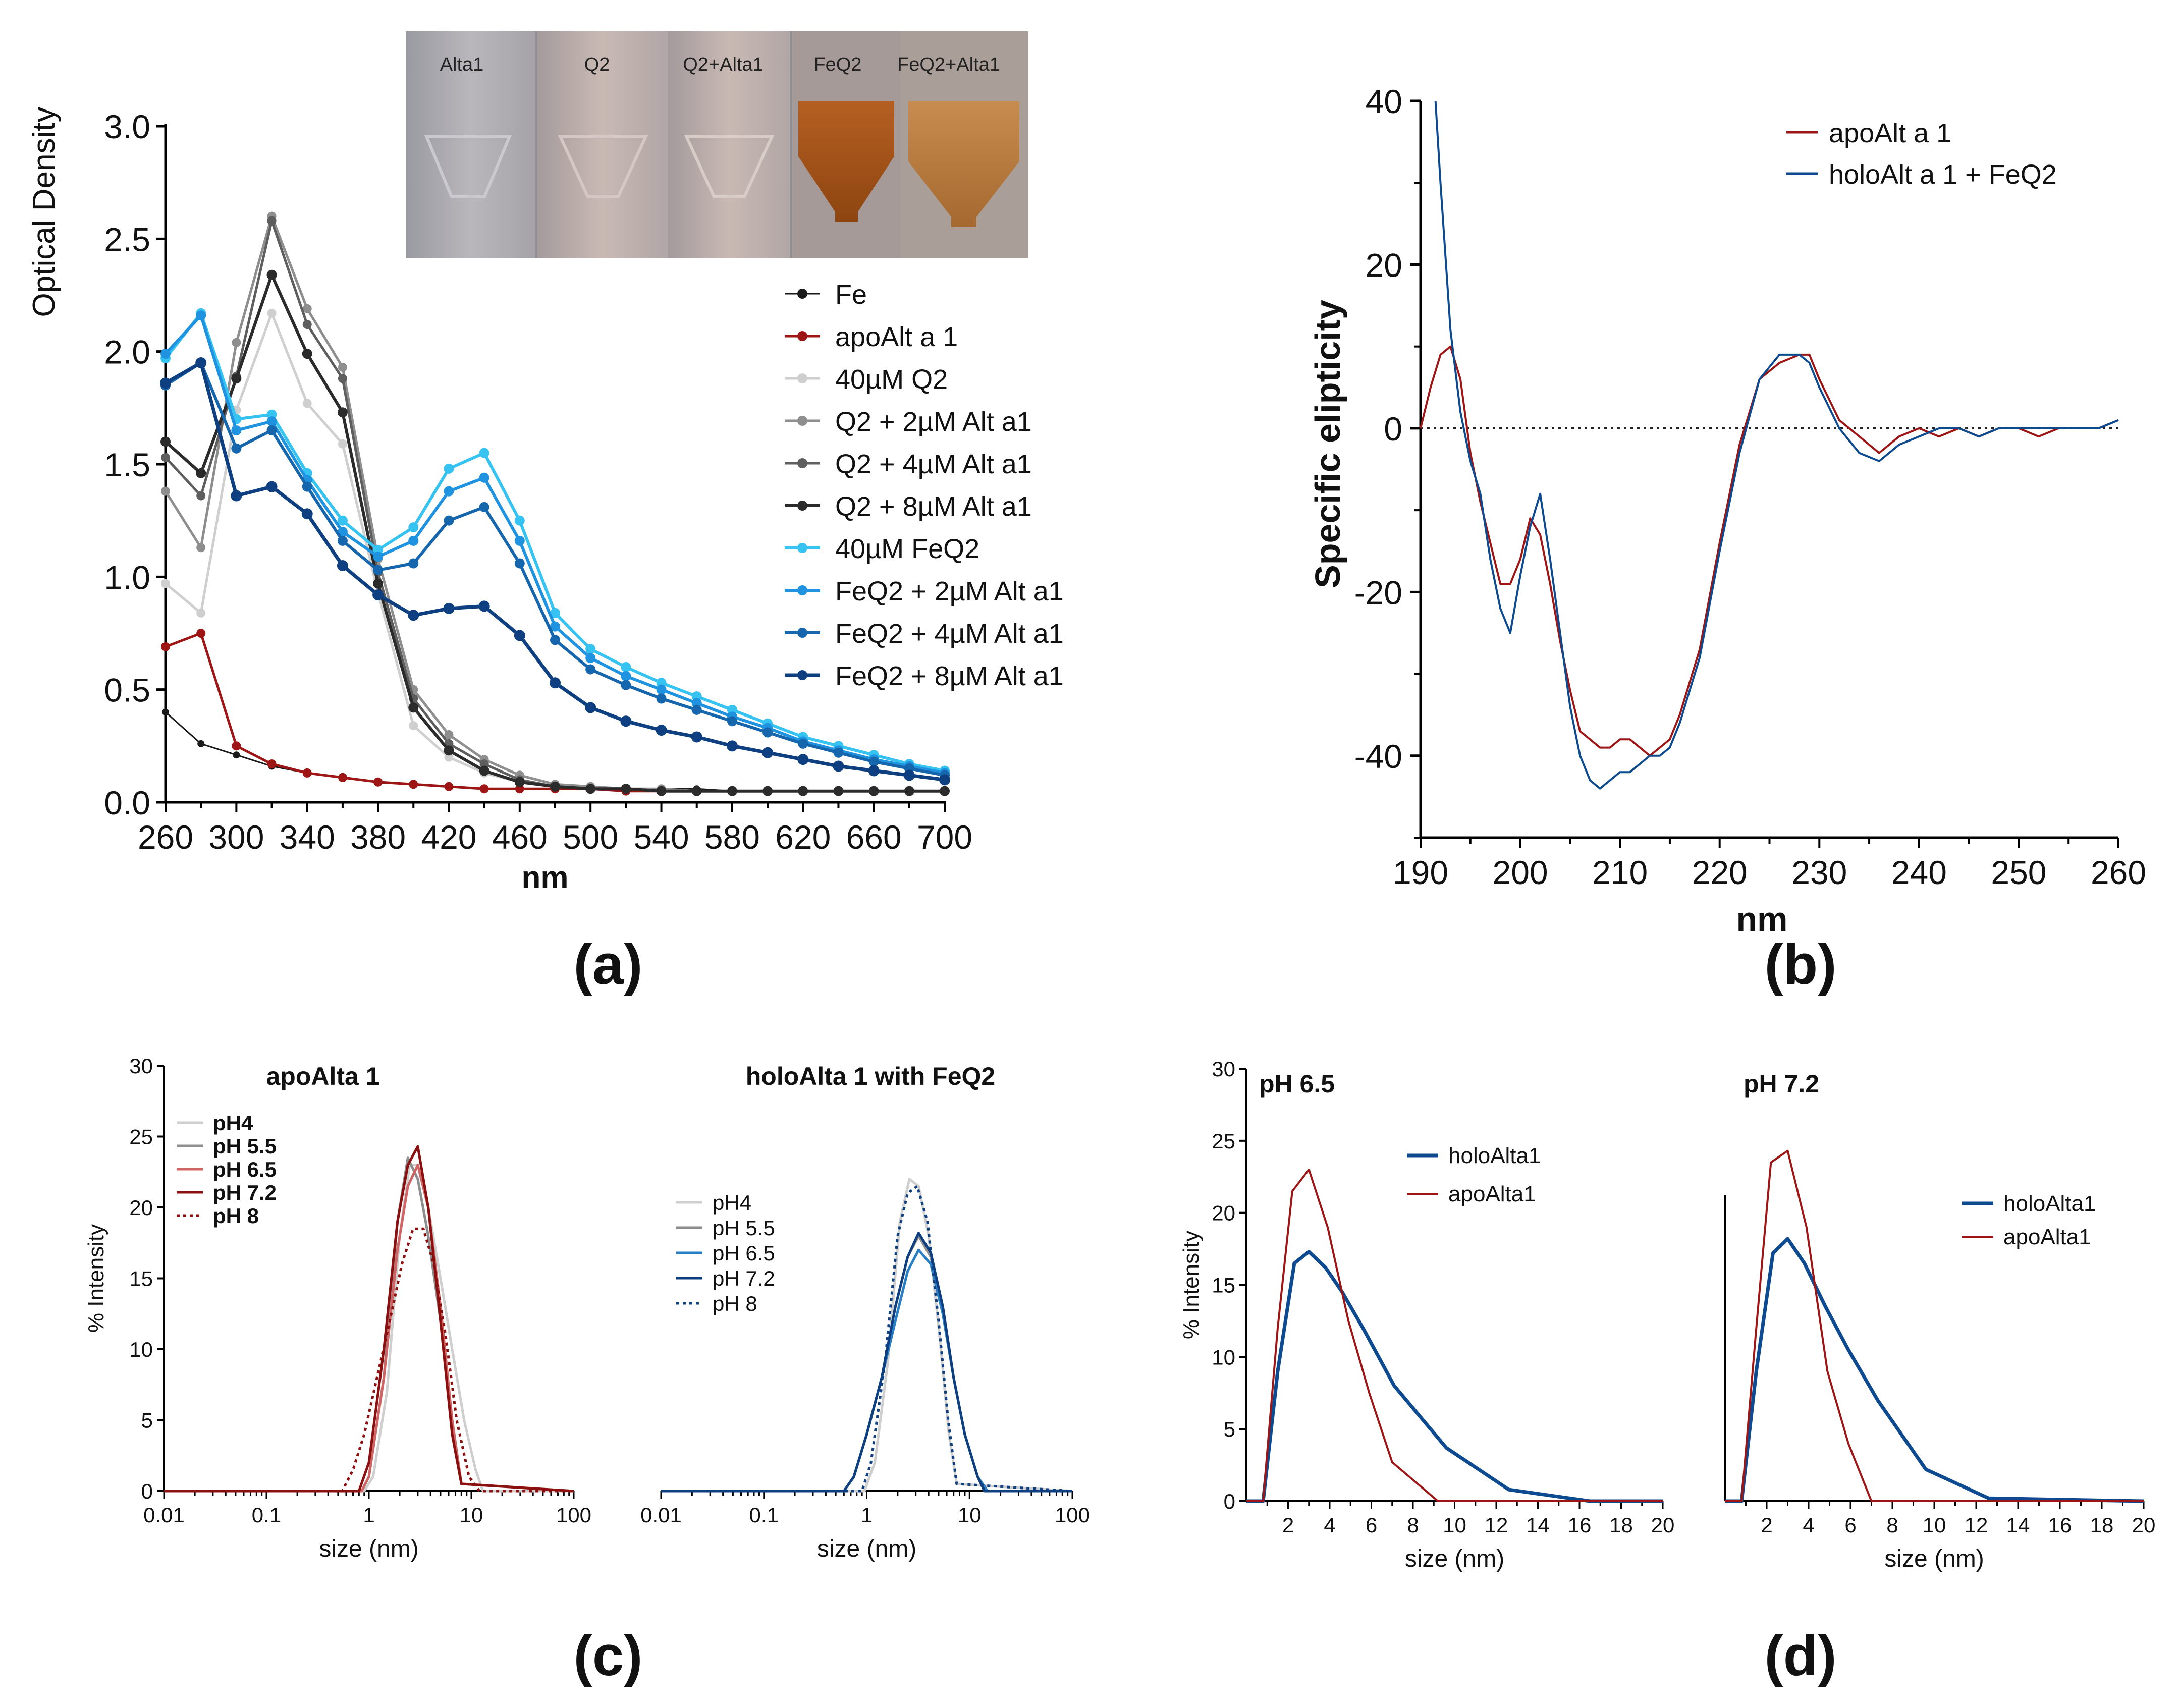  I want to click on chart-title-d1: pH 6.5, so click(1297, 1084).